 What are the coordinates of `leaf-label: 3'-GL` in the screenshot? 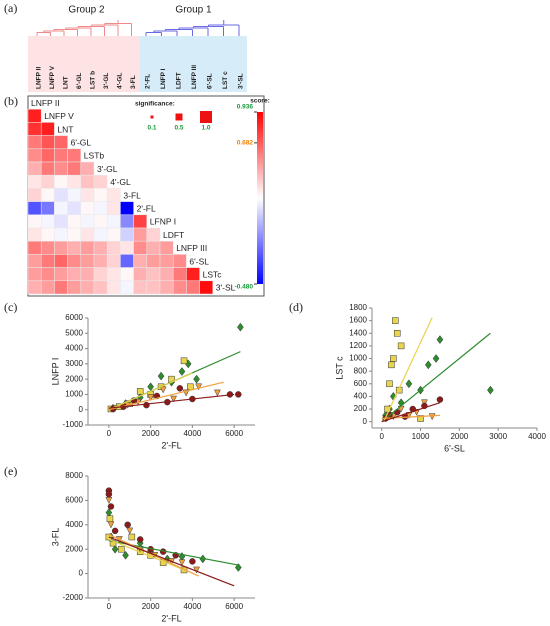 It's located at (106, 81).